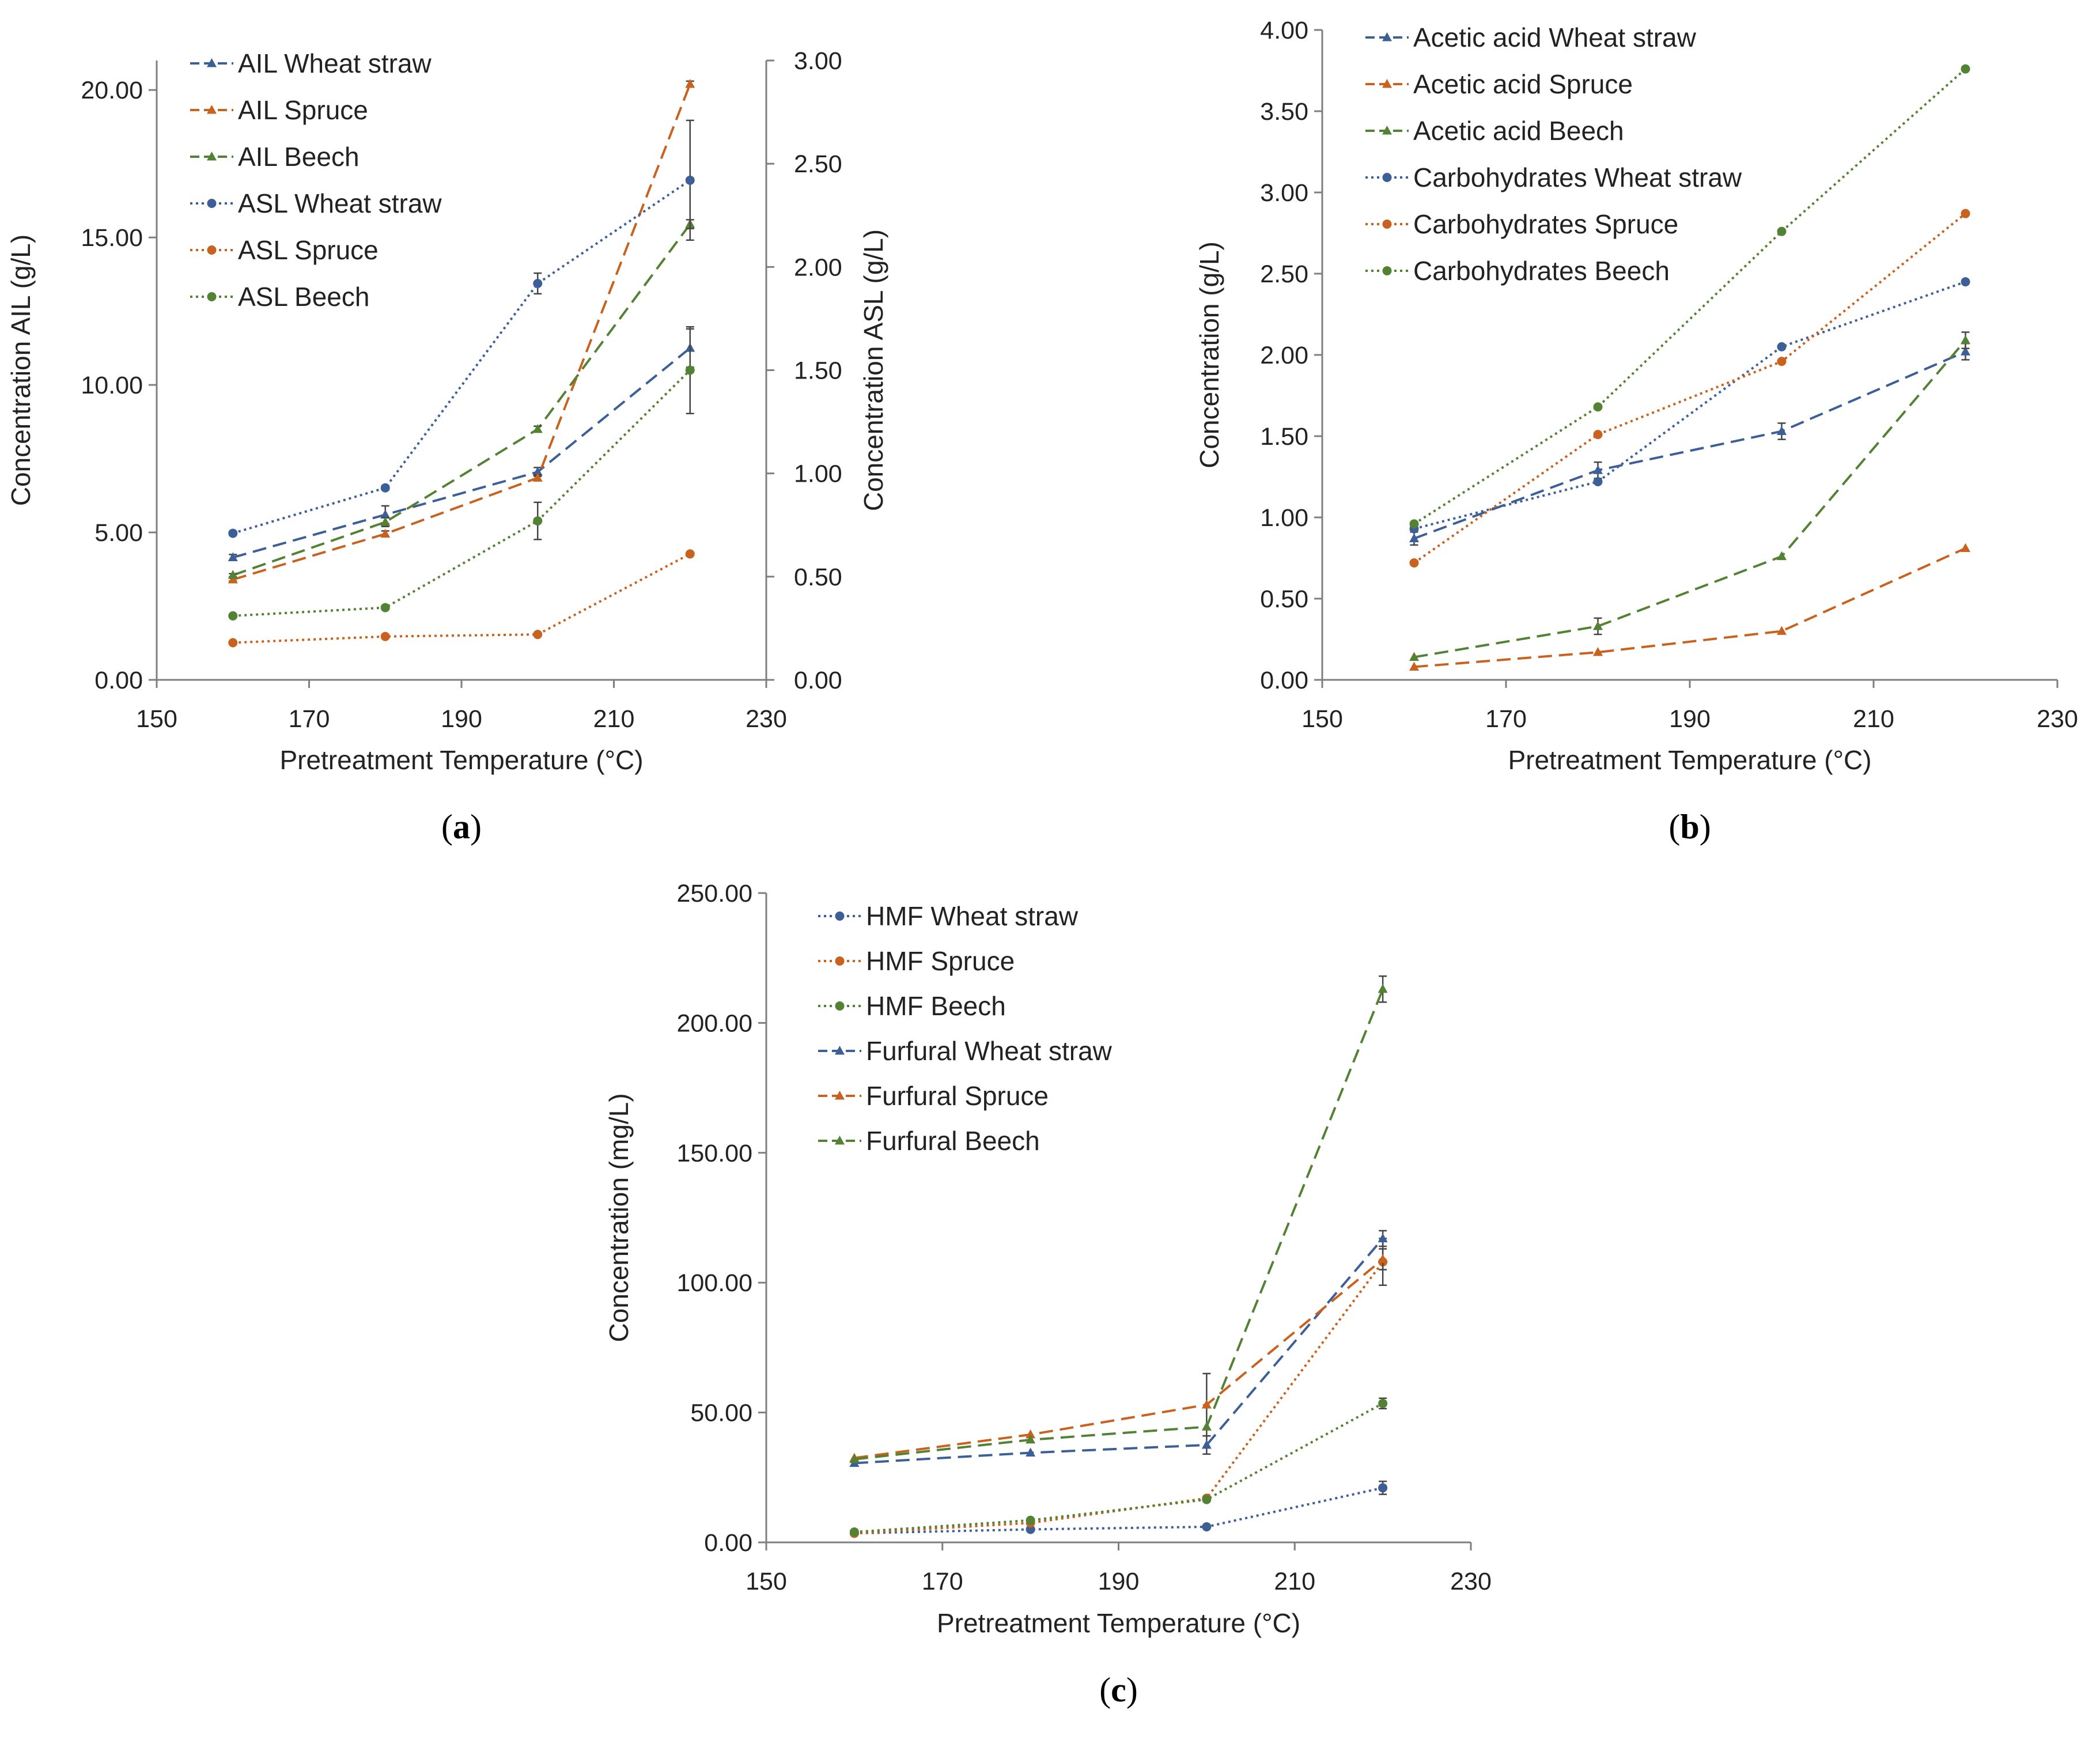 The image size is (2100, 1740). Describe the element at coordinates (1119, 1623) in the screenshot. I see `x-axis-label: Pretreatment Temperature (°C)` at that location.